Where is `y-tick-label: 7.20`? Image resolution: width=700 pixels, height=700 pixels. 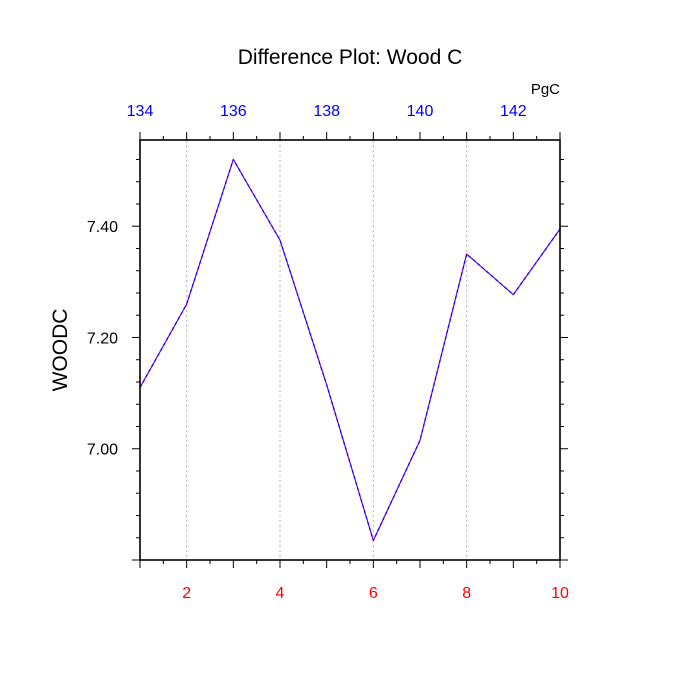 y-tick-label: 7.20 is located at coordinates (102, 338).